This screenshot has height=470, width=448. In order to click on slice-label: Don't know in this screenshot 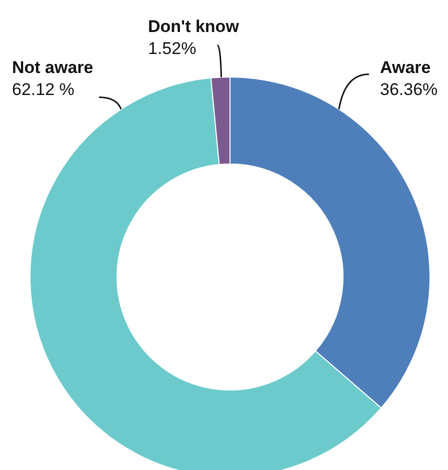, I will do `click(194, 26)`.